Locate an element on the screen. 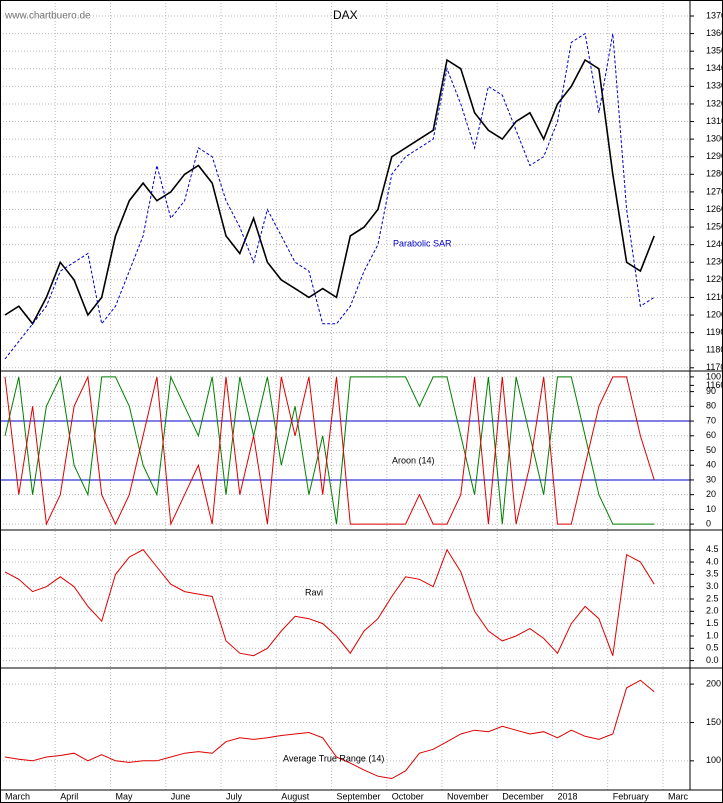  y-tick-label: 13000 is located at coordinates (714, 139).